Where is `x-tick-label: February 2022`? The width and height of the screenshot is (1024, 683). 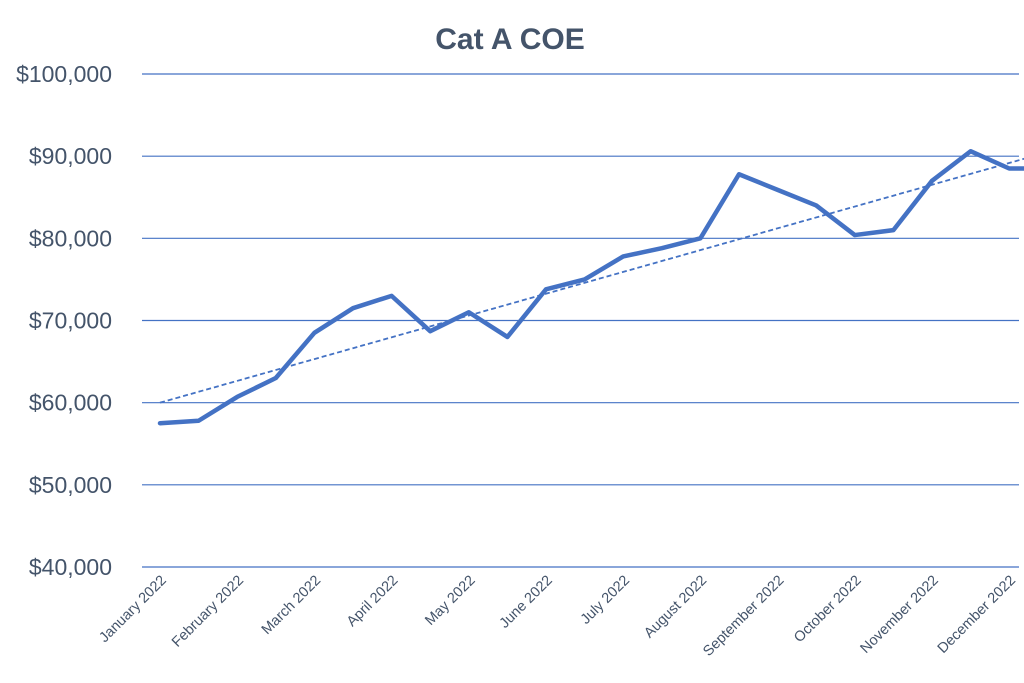 x-tick-label: February 2022 is located at coordinates (208, 612).